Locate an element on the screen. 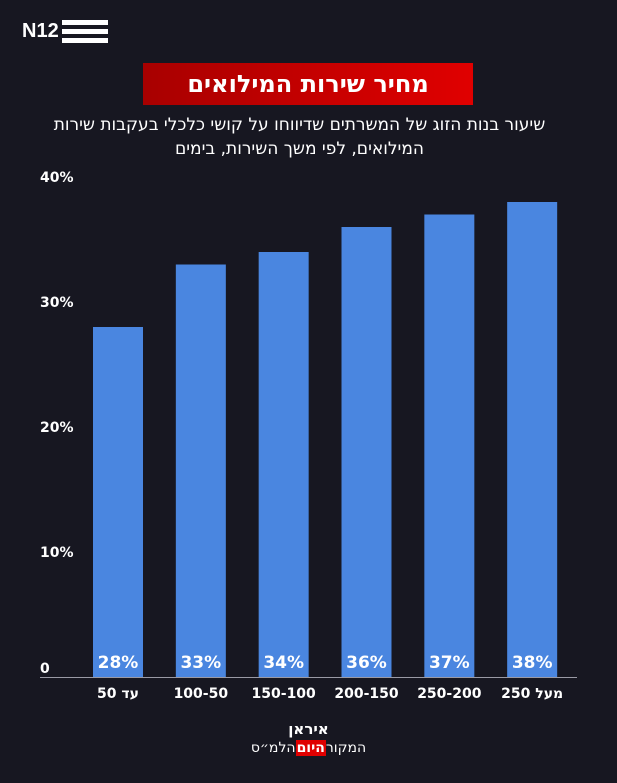 The height and width of the screenshot is (783, 617). logo-bars-icon is located at coordinates (84, 31).